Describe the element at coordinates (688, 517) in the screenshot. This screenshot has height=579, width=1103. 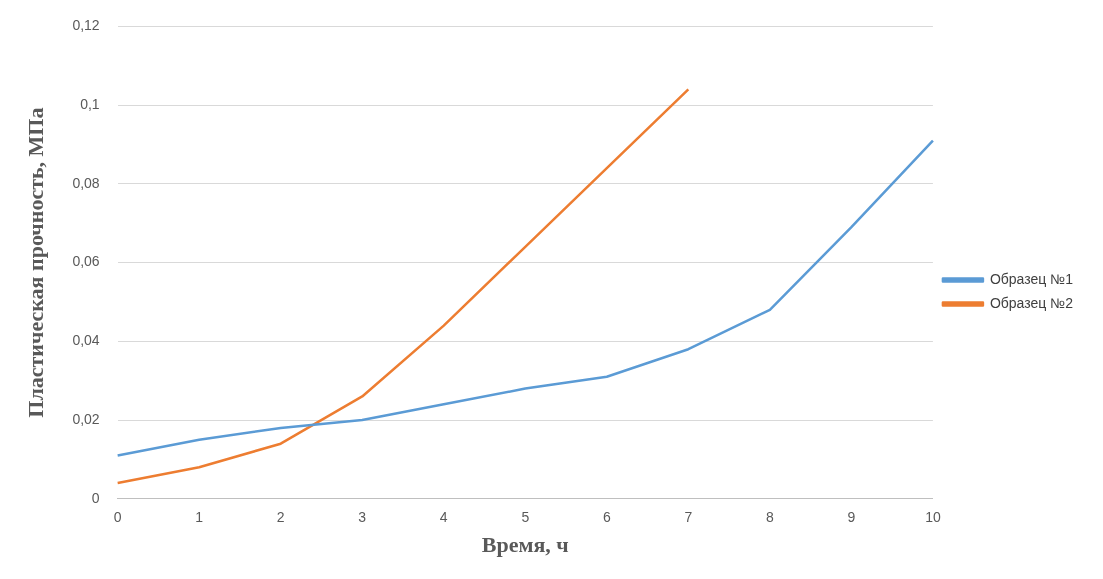
I see `x-tick-label: 7` at that location.